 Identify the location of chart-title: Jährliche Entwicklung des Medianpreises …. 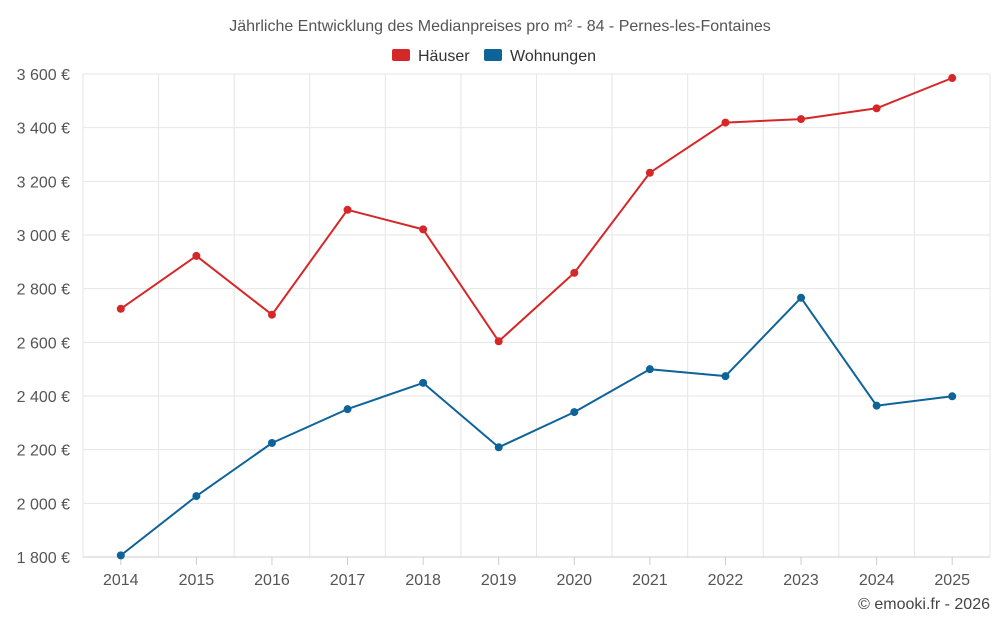
(500, 26).